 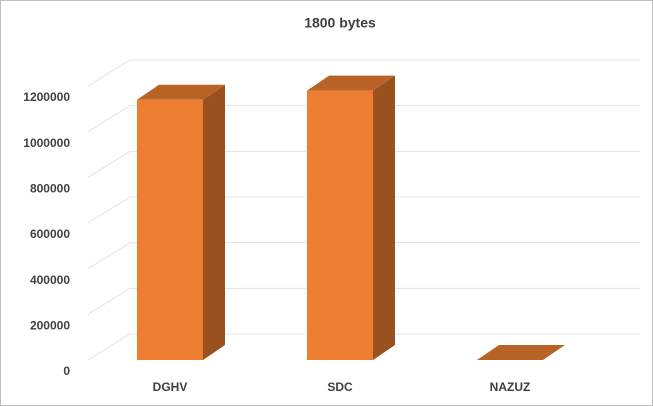 I want to click on y-tick-label: 200000, so click(x=50, y=326).